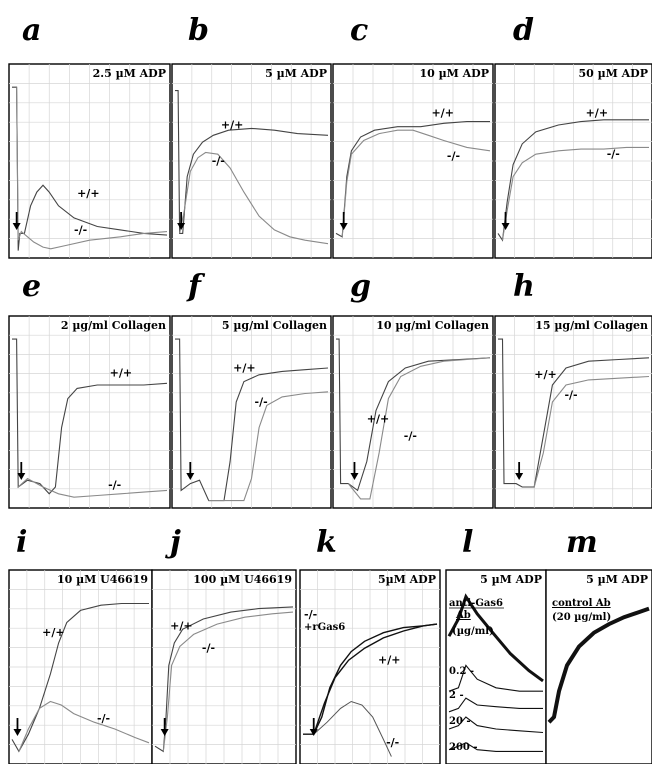 This screenshot has width=652, height=764. I want to click on conc-tick-l: 2 -, so click(456, 695).